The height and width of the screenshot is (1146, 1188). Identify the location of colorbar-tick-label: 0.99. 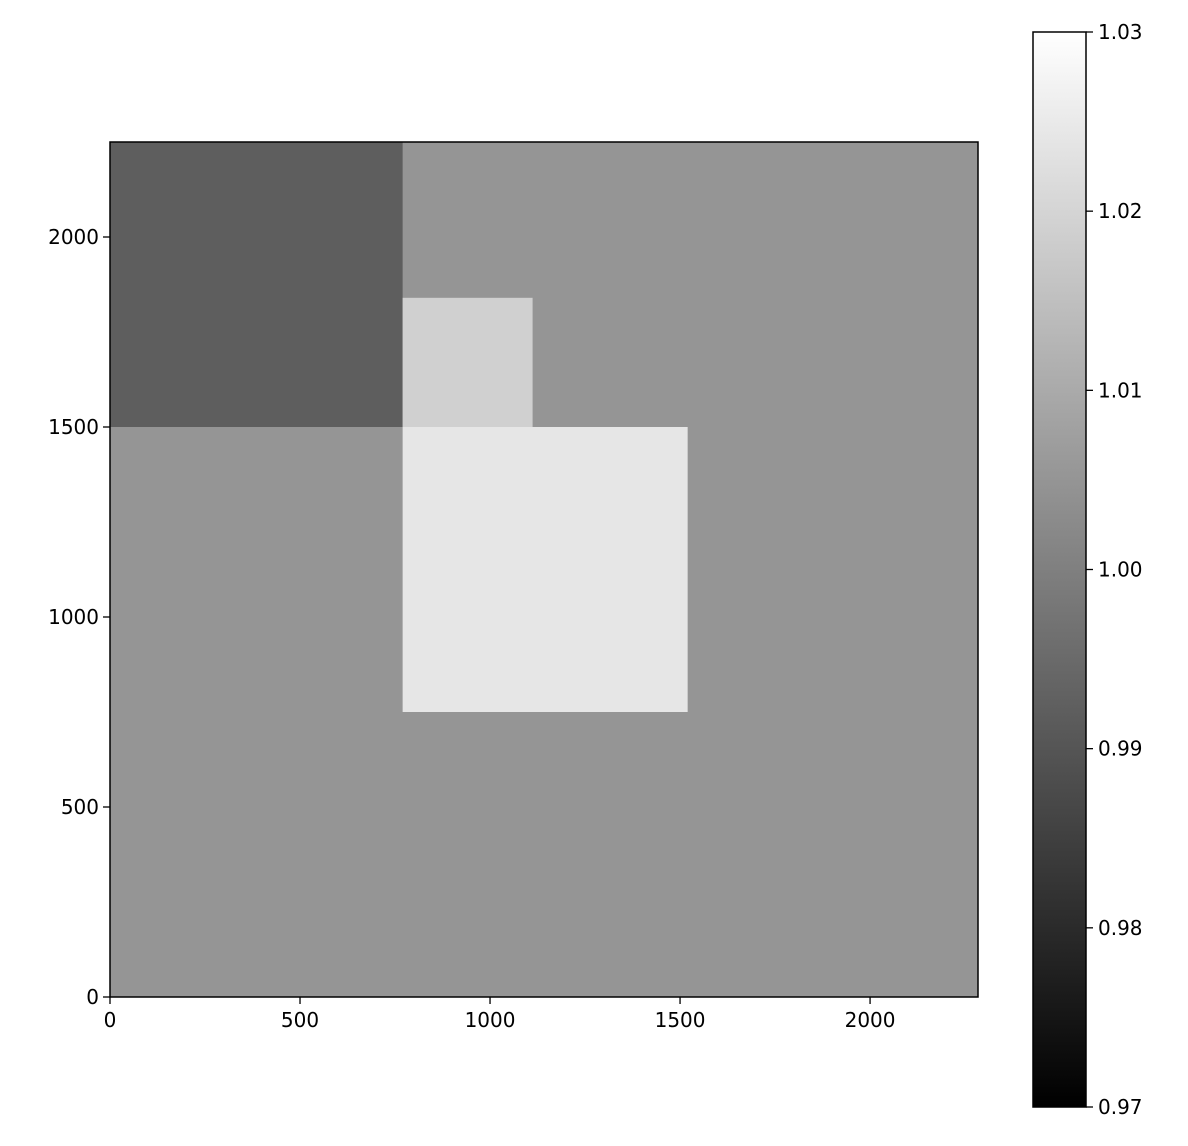
(1120, 749).